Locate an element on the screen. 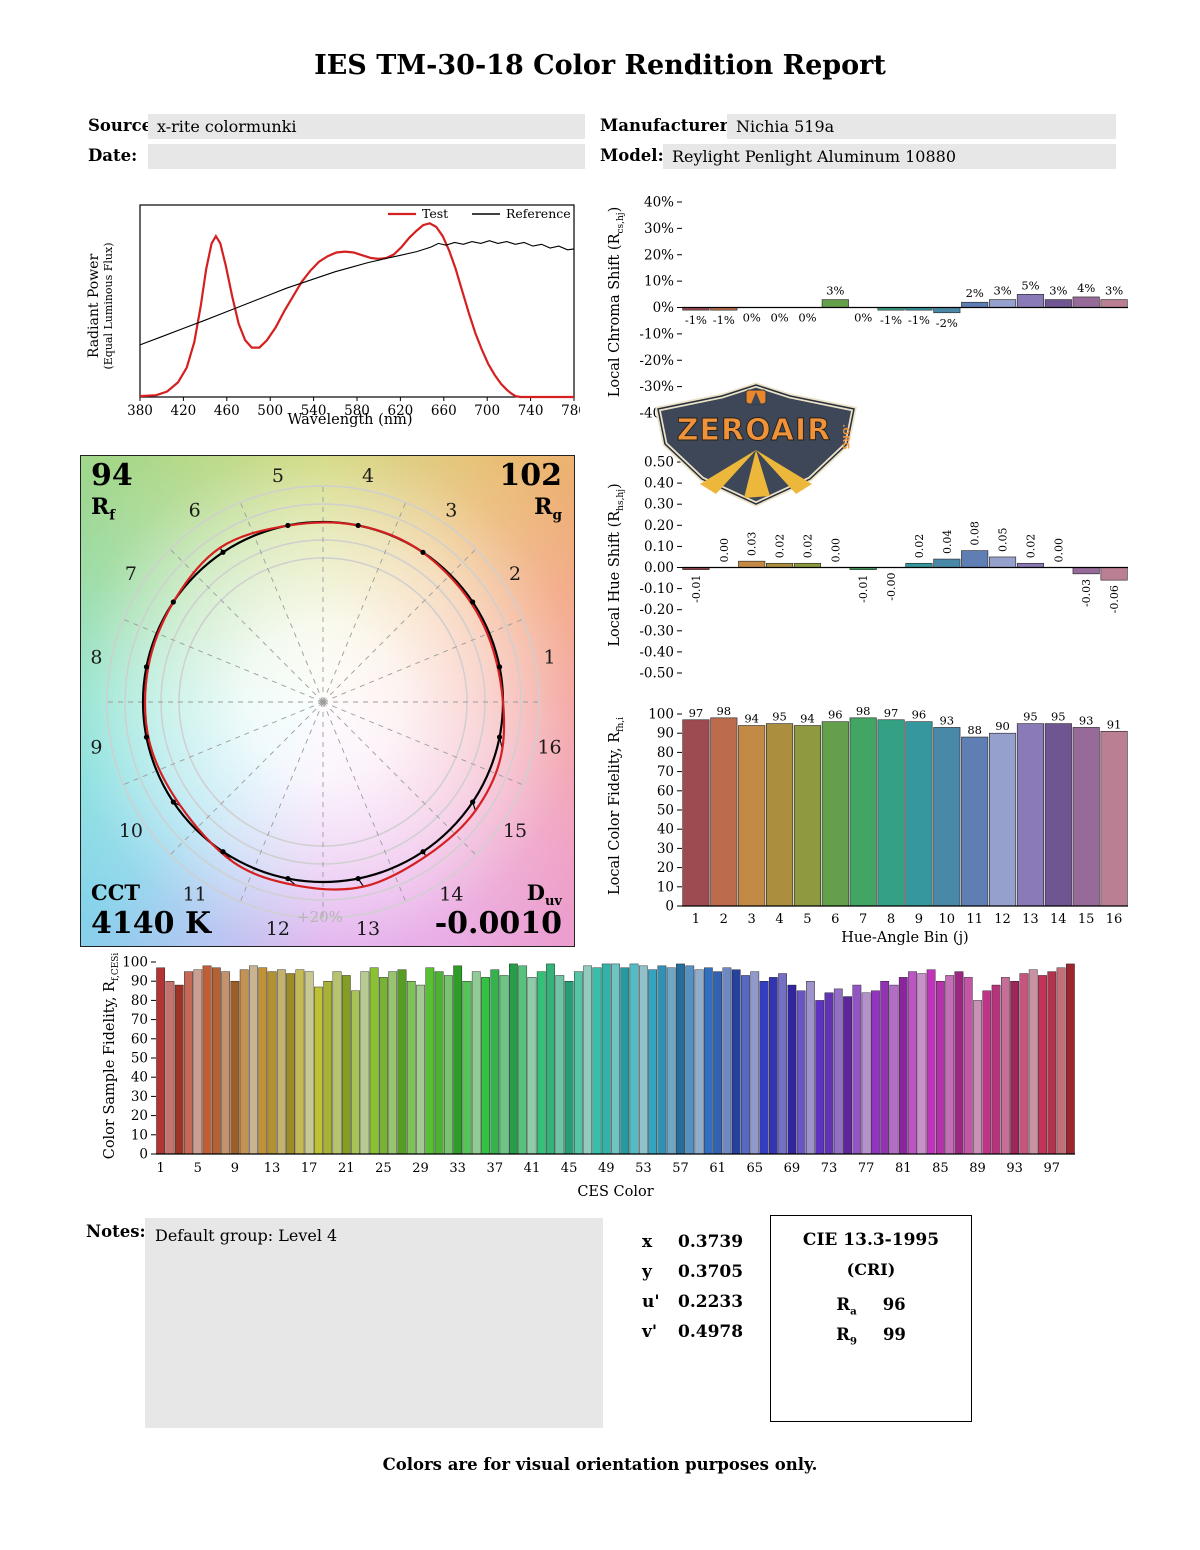  svg-text: 98 is located at coordinates (863, 711).